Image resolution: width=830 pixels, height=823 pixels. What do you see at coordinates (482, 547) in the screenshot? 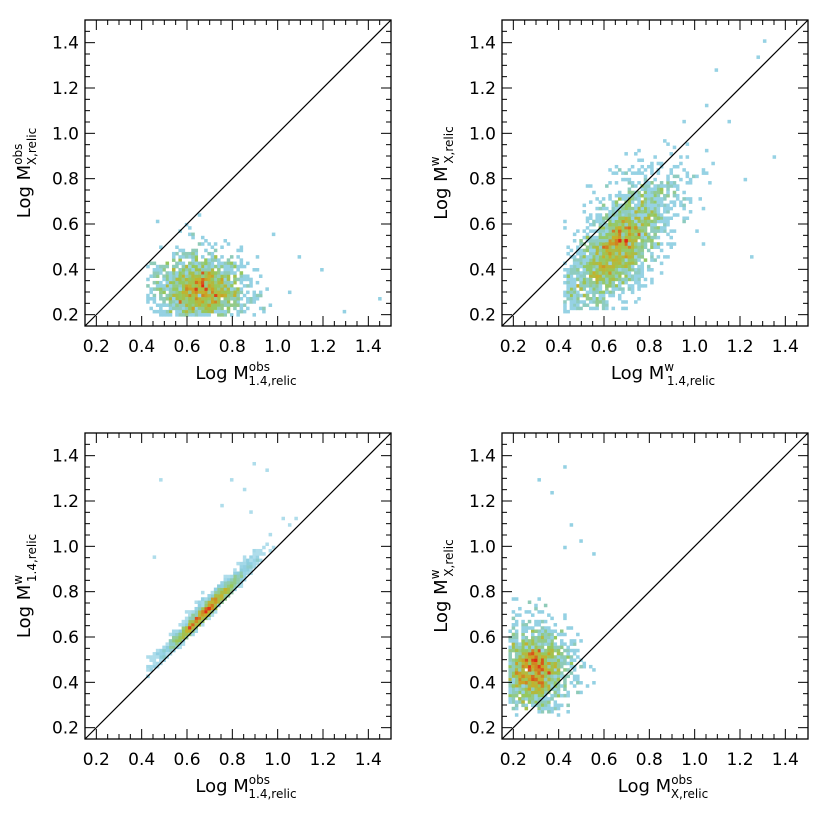
I see `y-tick-label: 1.0` at bounding box center [482, 547].